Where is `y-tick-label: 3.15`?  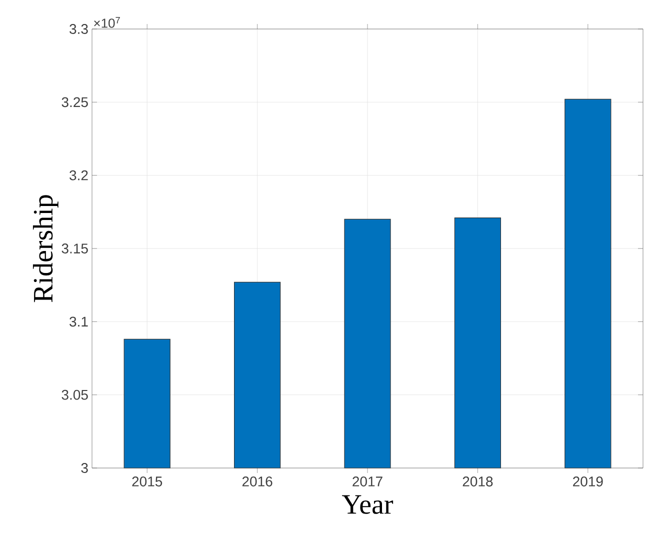 y-tick-label: 3.15 is located at coordinates (75, 249).